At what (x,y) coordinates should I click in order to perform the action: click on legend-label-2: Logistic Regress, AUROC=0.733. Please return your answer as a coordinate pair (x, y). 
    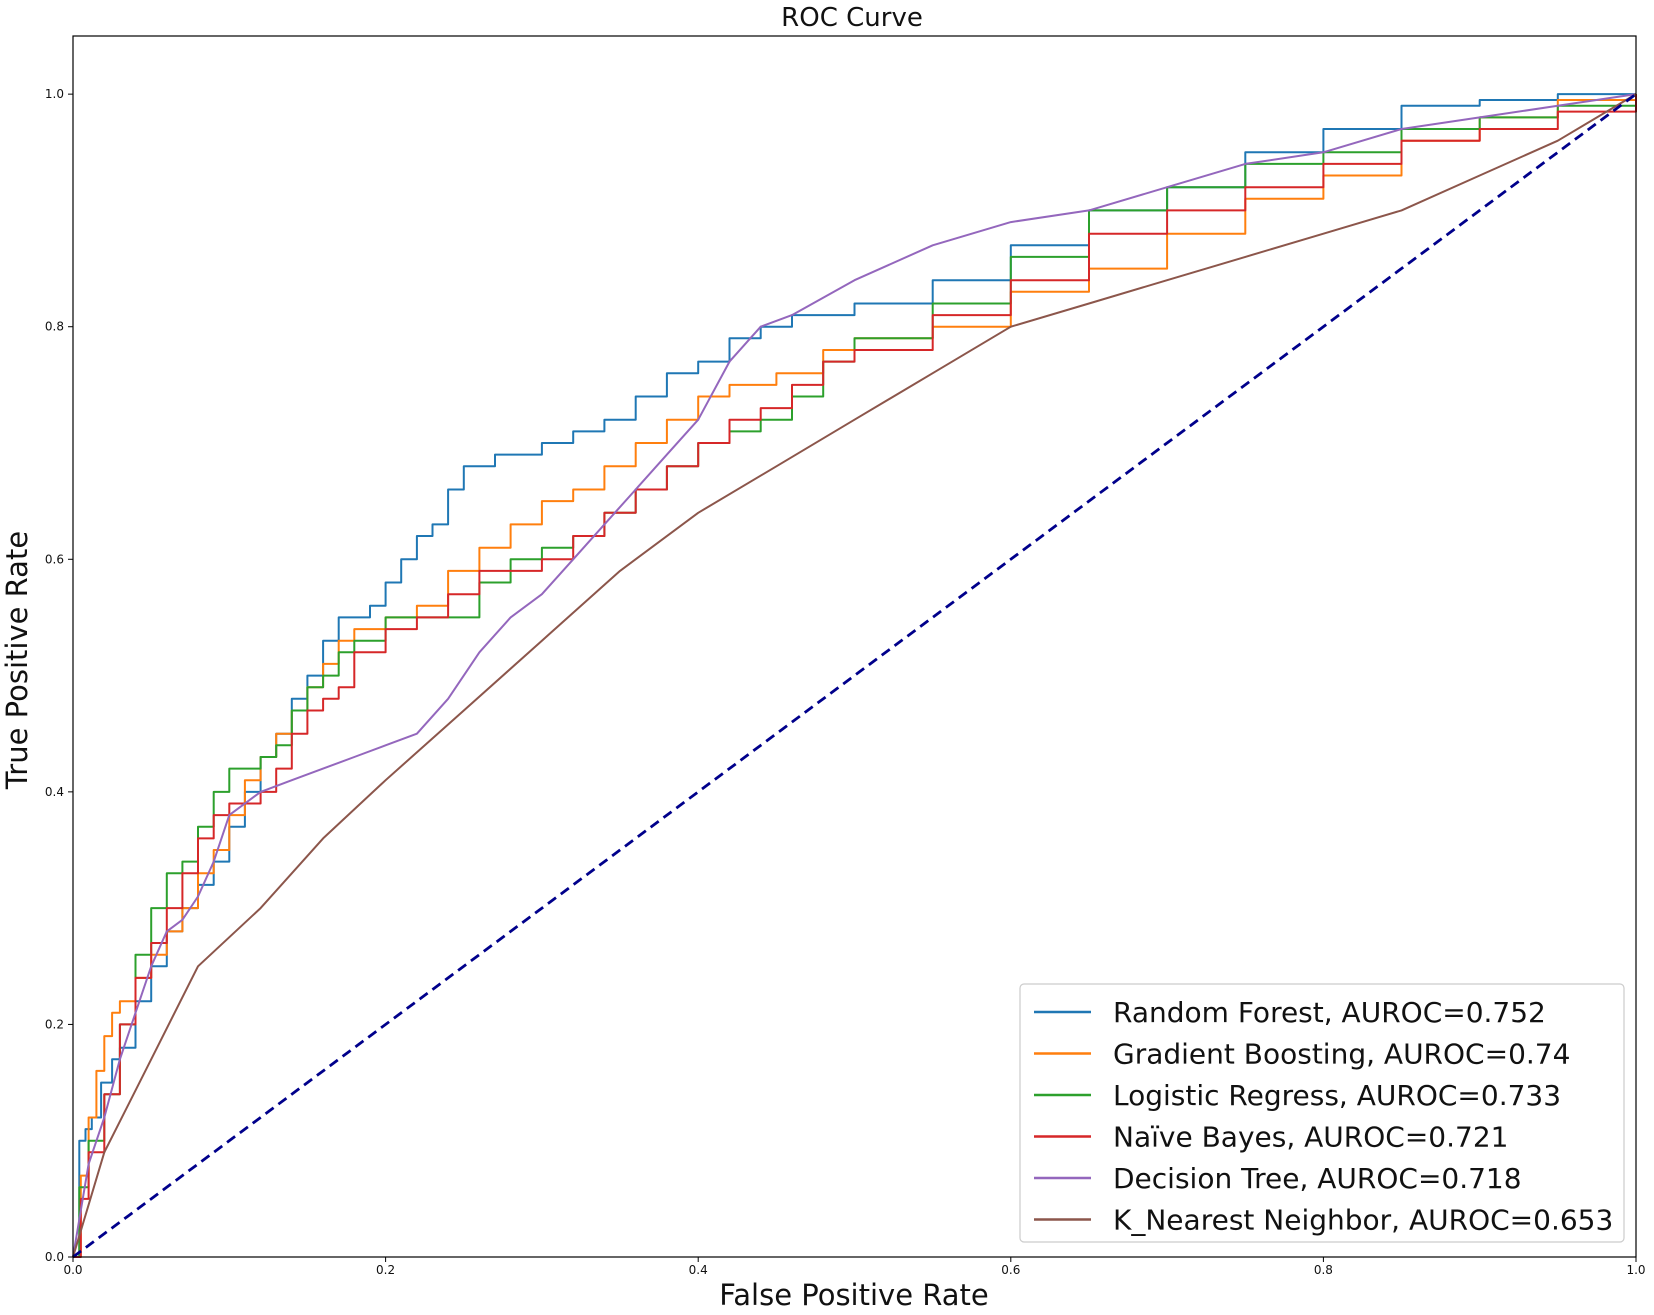
    Looking at the image, I should click on (1337, 1095).